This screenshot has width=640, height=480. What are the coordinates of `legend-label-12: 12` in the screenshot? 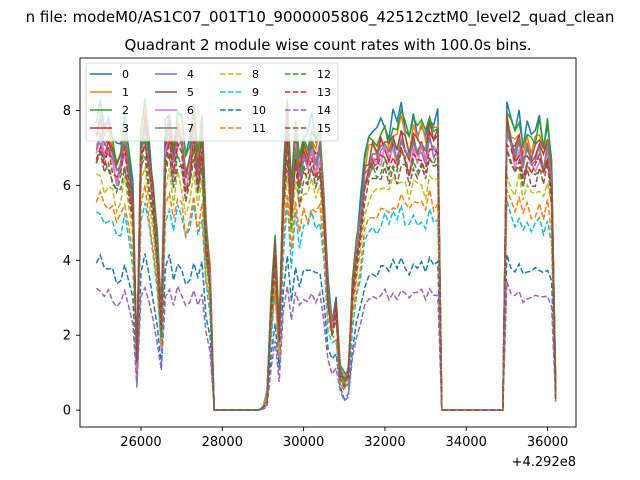 It's located at (324, 74).